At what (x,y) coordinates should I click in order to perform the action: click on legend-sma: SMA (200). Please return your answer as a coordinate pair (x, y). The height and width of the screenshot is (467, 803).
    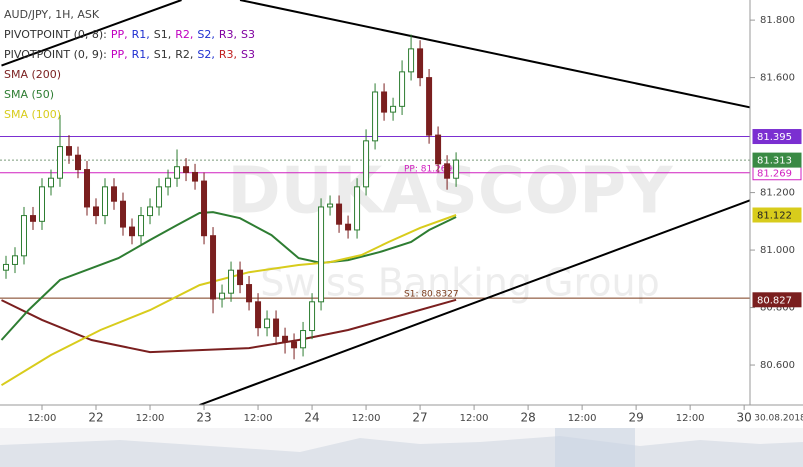
    Looking at the image, I should click on (32, 74).